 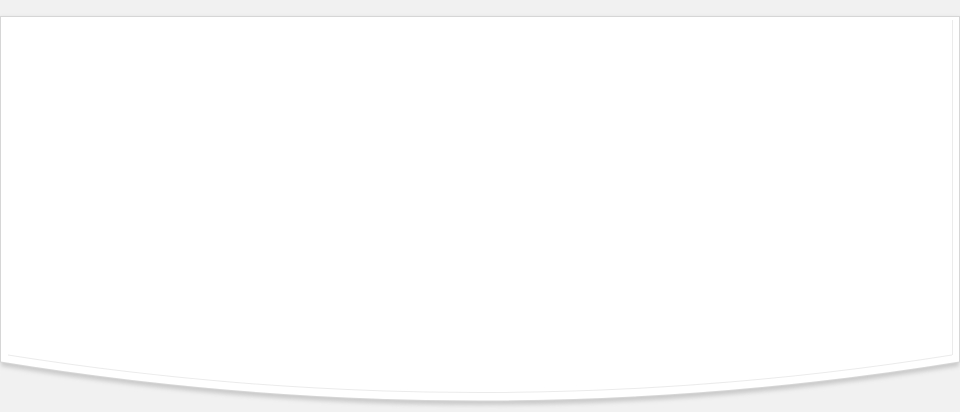 I want to click on card-inner-bottom-edge, so click(x=480, y=373).